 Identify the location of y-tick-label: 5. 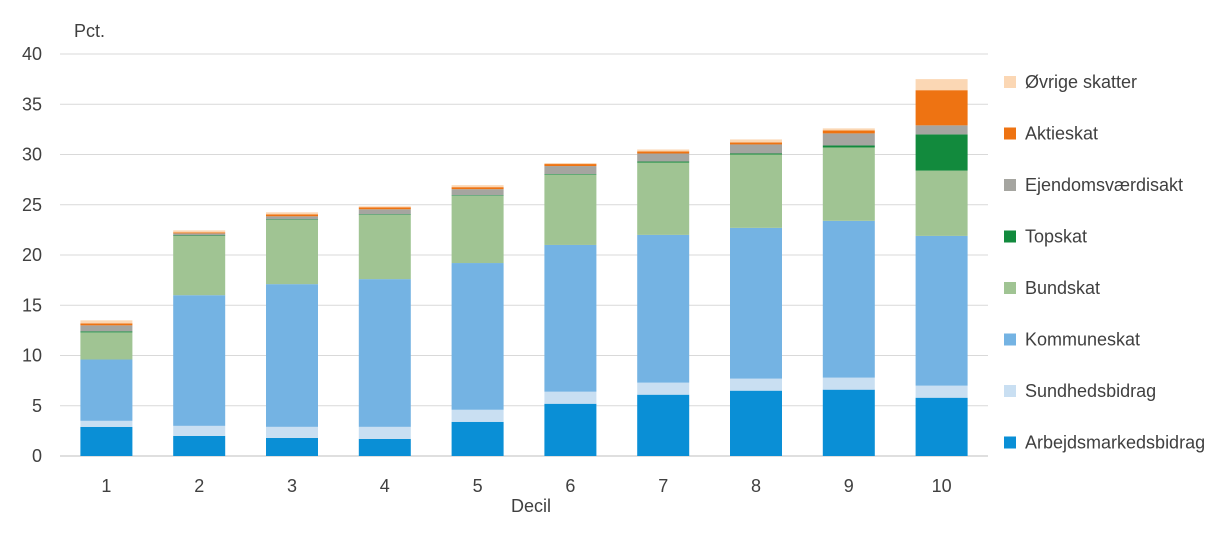
(37, 406).